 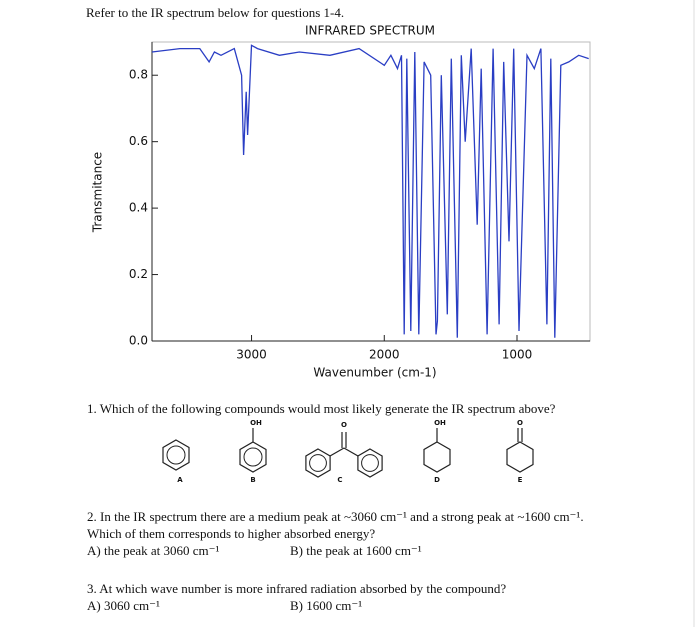 I want to click on compound-label: D, so click(x=437, y=480).